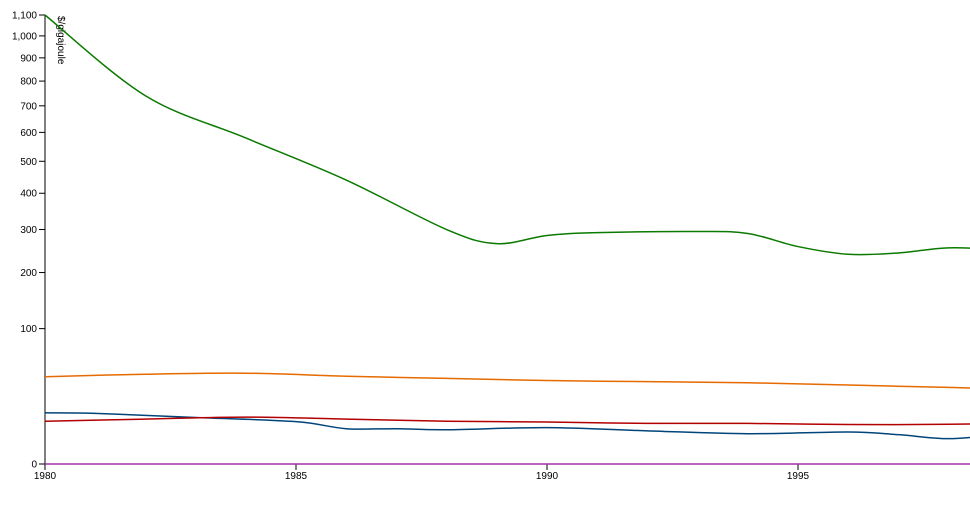 The image size is (970, 505). Describe the element at coordinates (28, 58) in the screenshot. I see `y-tick-label: 900` at that location.